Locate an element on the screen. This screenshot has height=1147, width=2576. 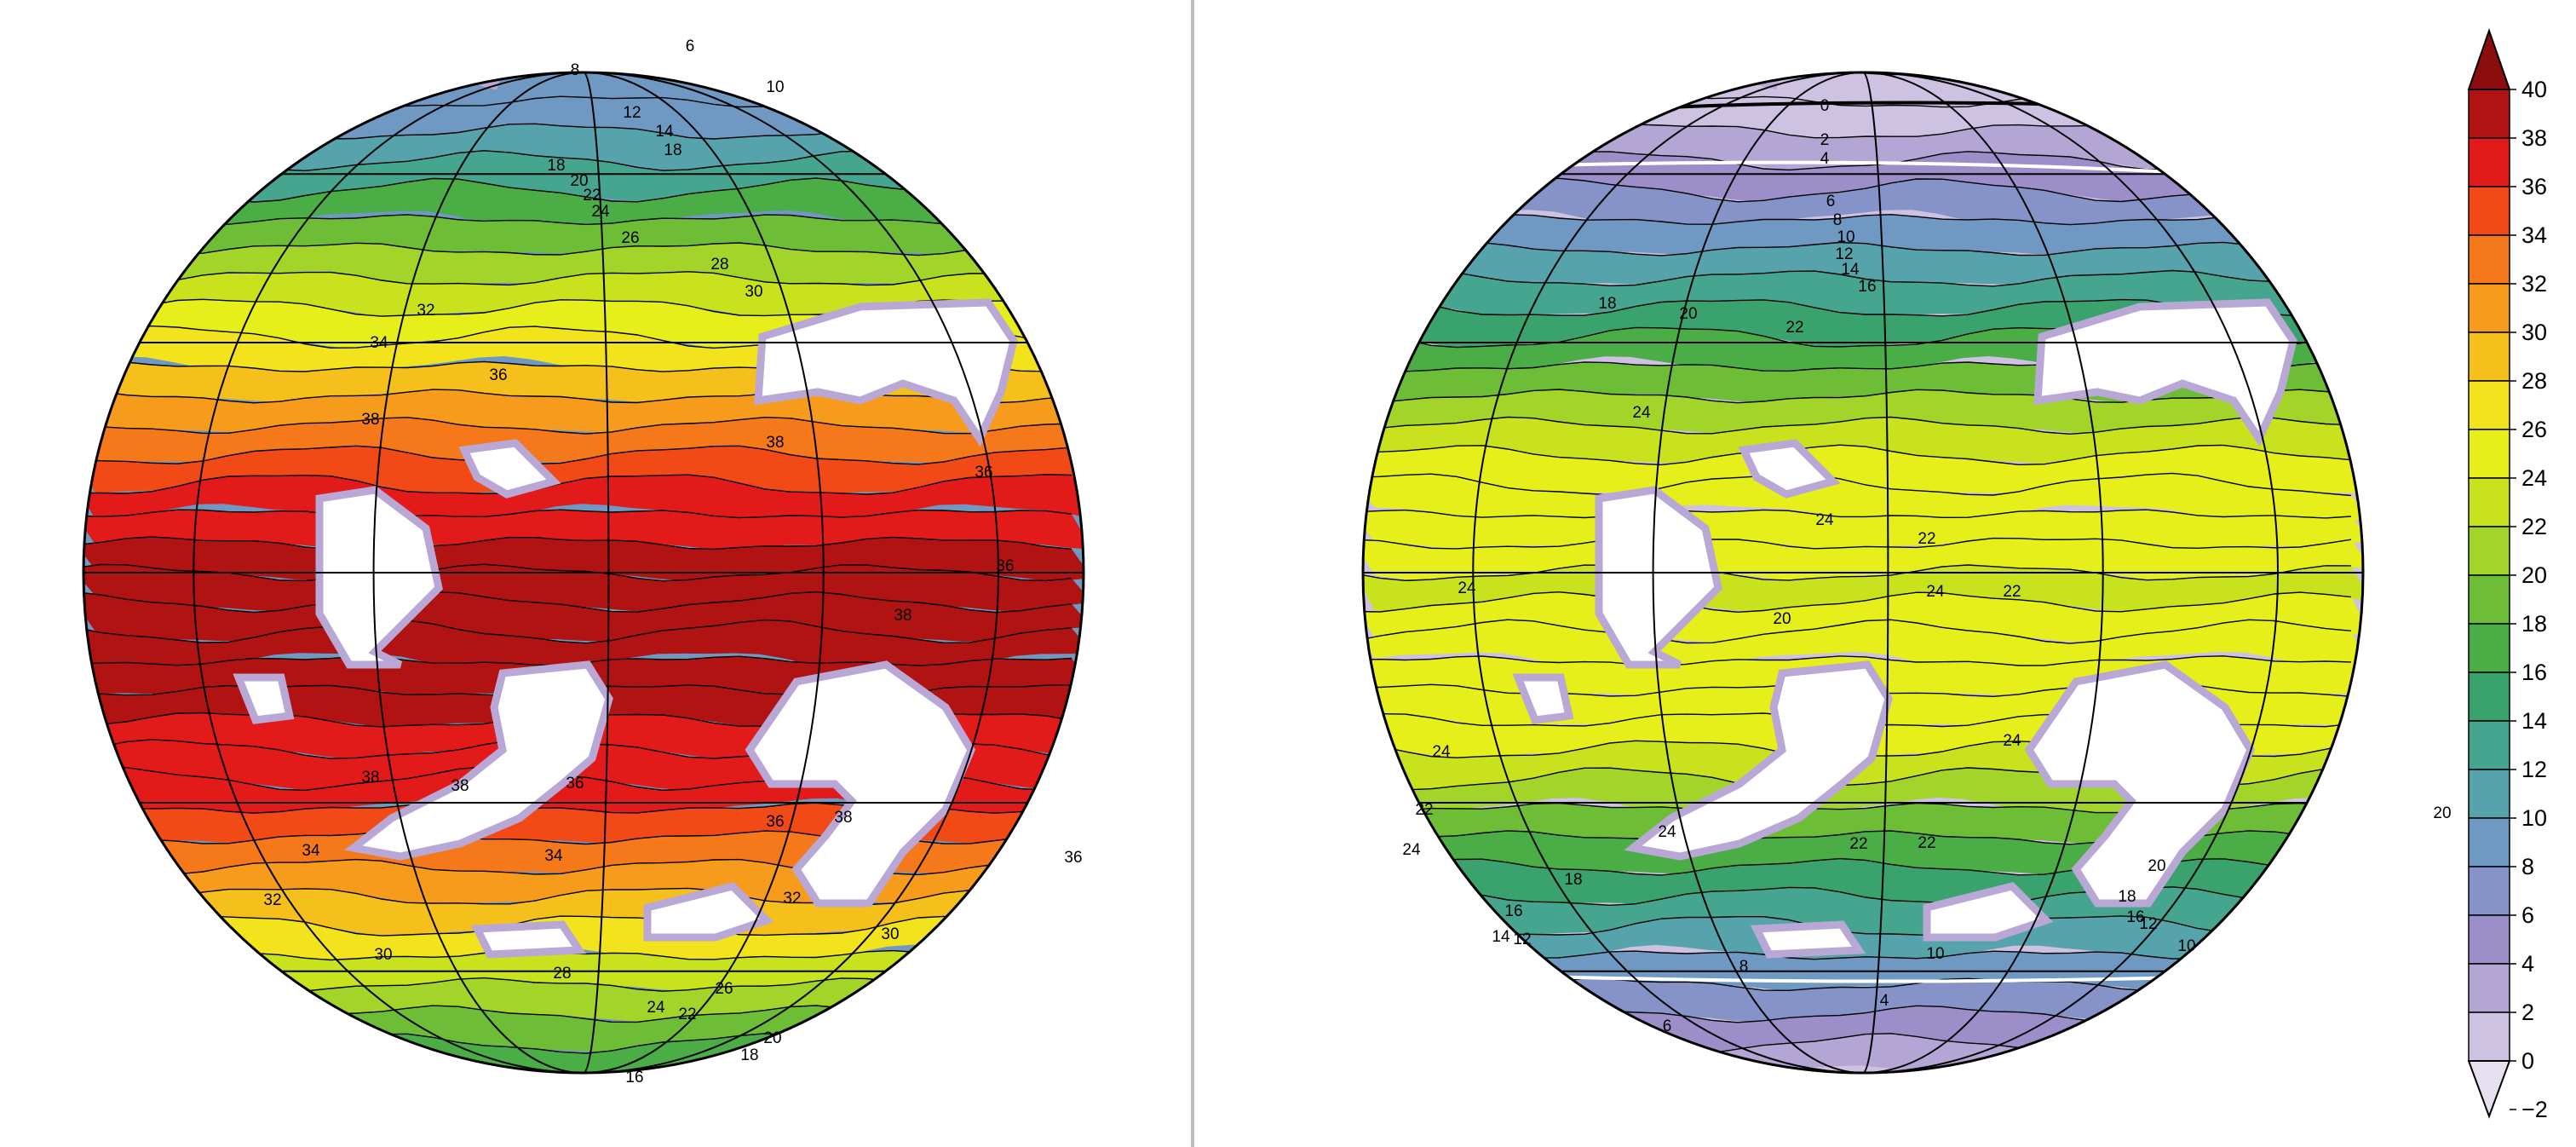
colorbar-tick-label: 20 is located at coordinates (2534, 575).